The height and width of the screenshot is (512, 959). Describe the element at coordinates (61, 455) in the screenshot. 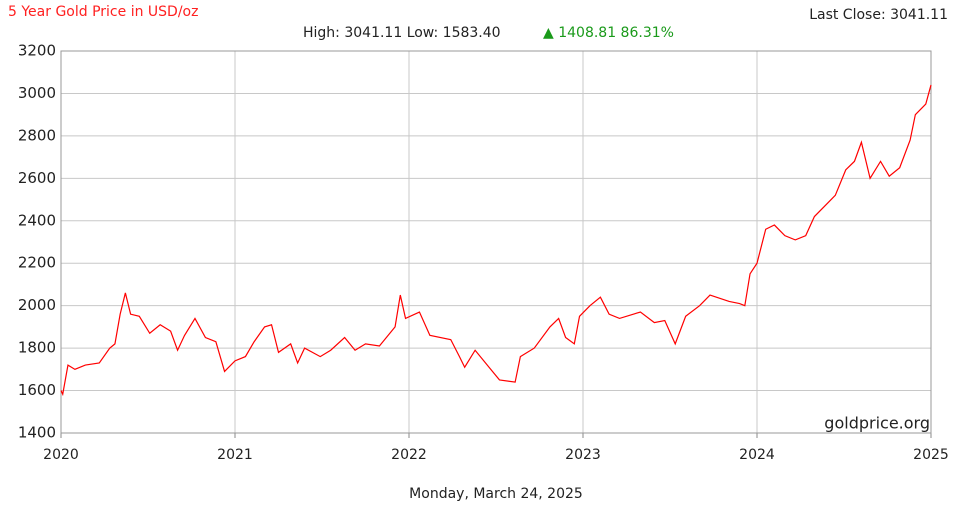

I see `x-tick-label: 2020` at that location.